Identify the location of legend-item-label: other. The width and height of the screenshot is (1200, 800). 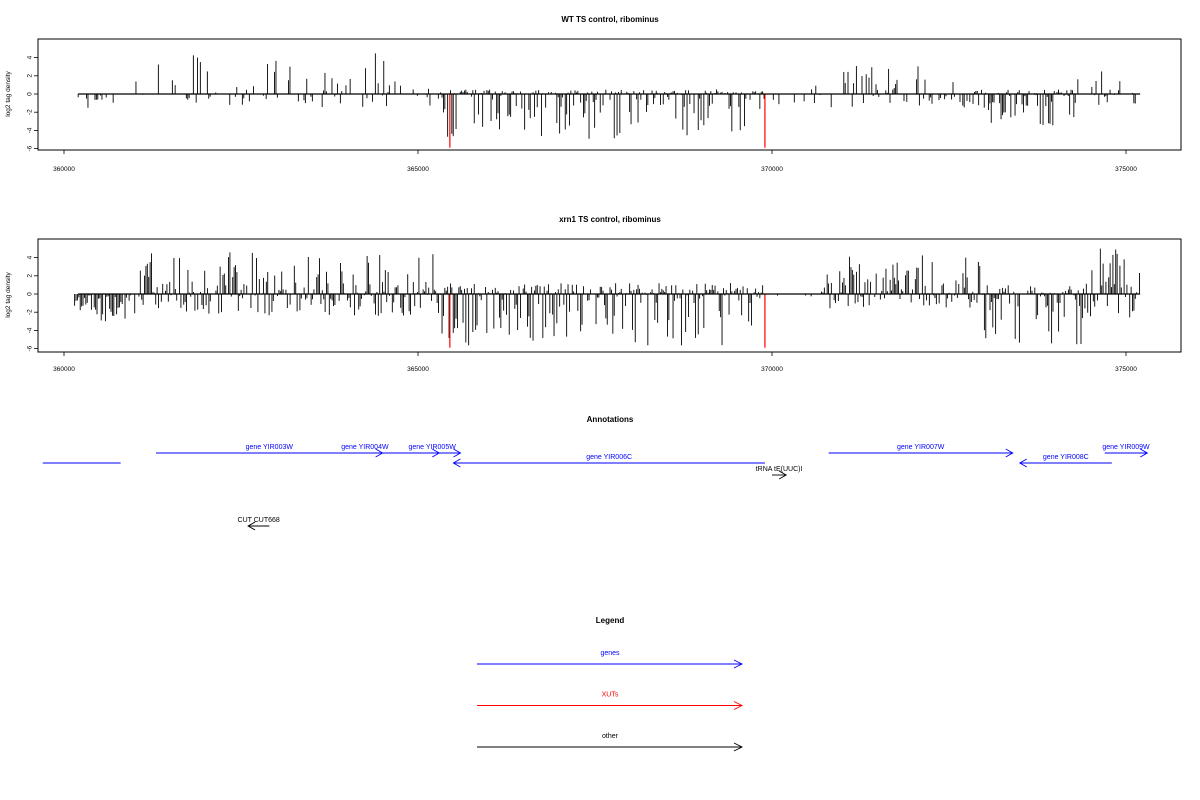
(610, 736).